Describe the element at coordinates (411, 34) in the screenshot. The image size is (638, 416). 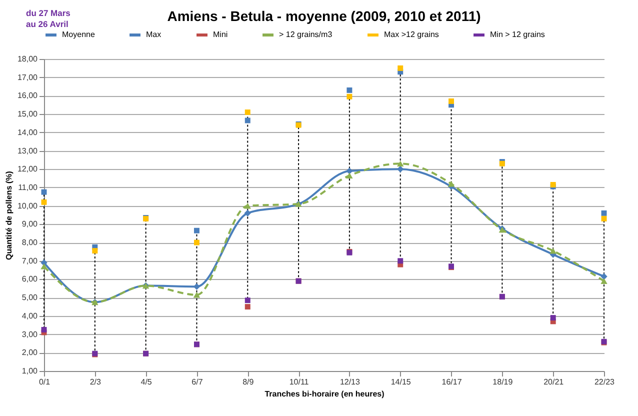
I see `legend-label: Max >12 grains` at that location.